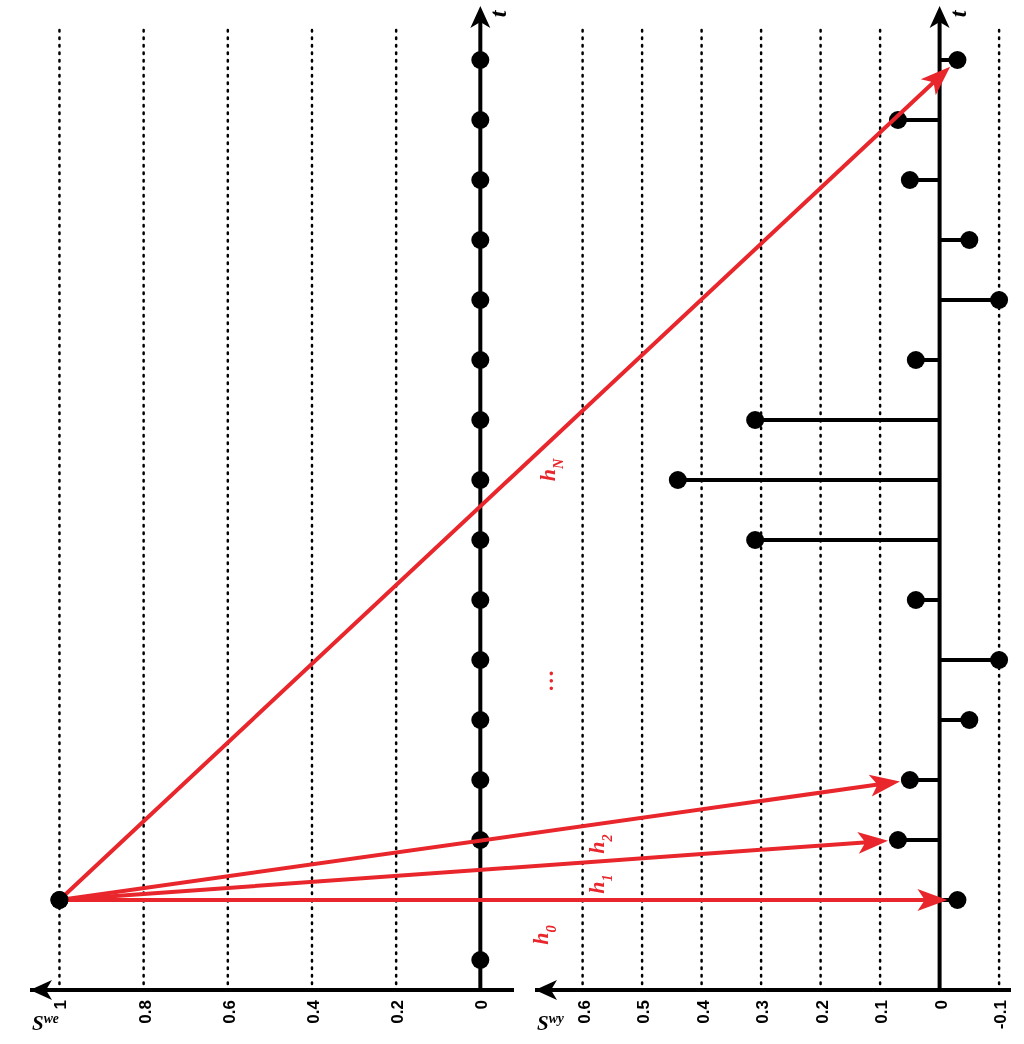 The image size is (1024, 1044). I want to click on x-tick-label: 0.3, so click(763, 1012).